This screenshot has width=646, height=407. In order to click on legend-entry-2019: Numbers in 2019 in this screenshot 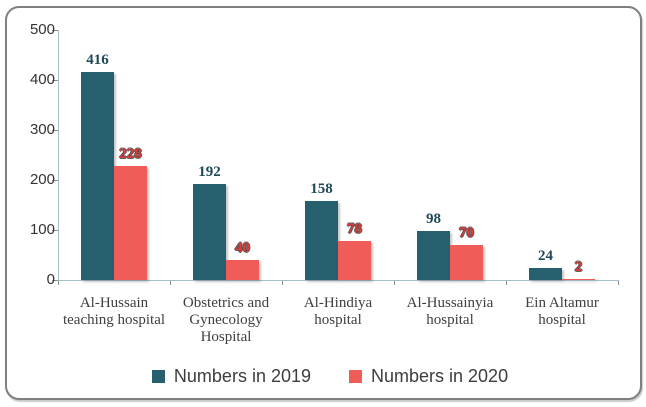, I will do `click(231, 376)`.